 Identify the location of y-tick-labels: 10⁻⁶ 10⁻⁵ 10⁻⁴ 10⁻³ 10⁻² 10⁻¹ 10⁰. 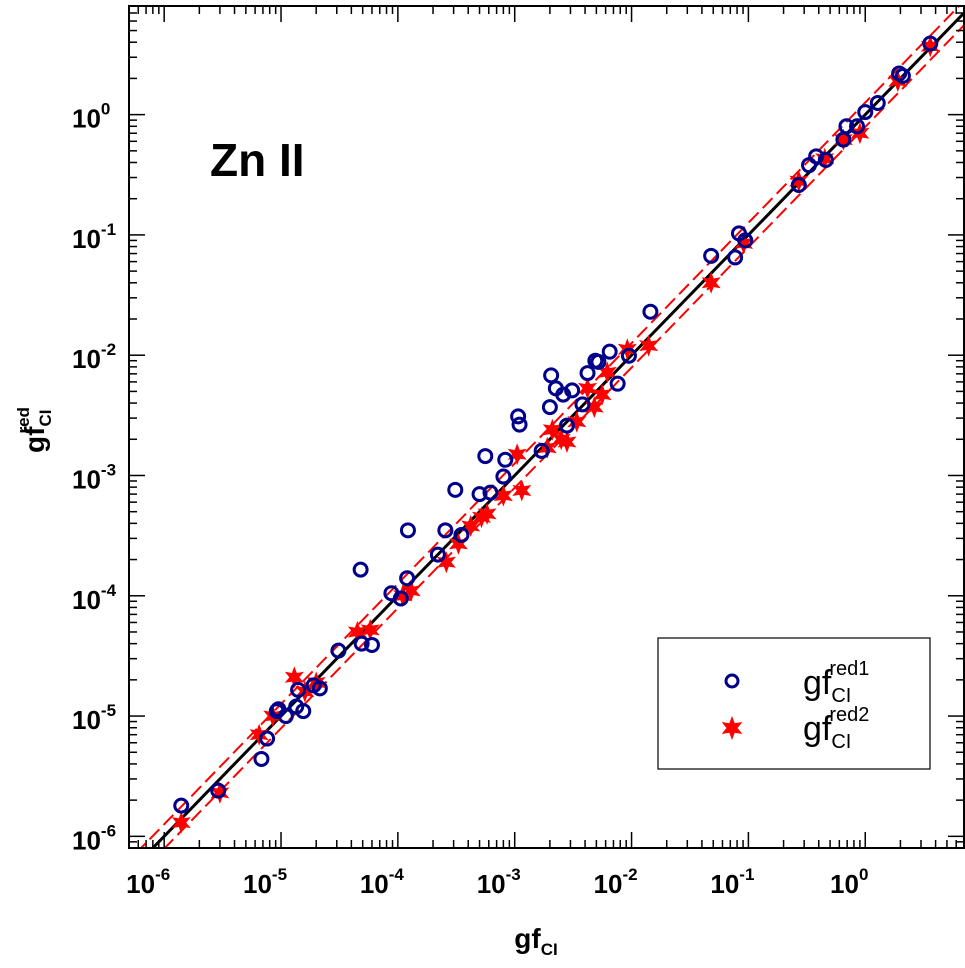
(94, 478).